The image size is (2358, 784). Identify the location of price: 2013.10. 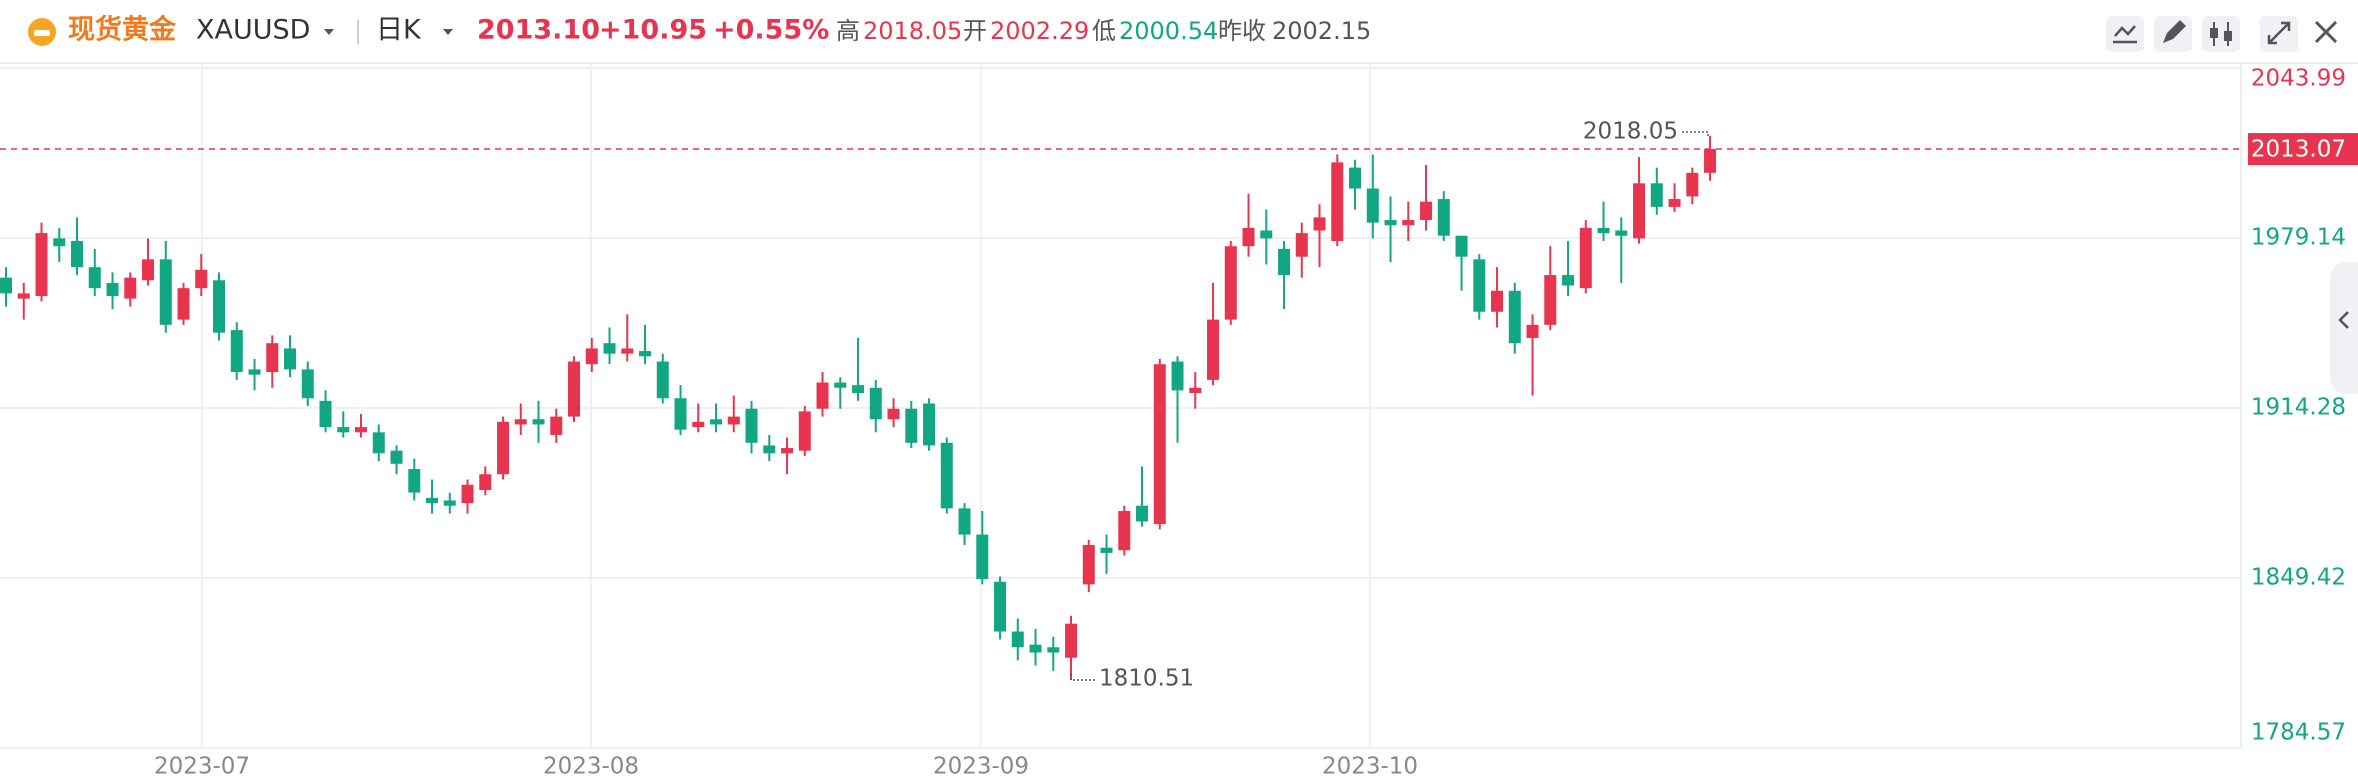
(538, 30).